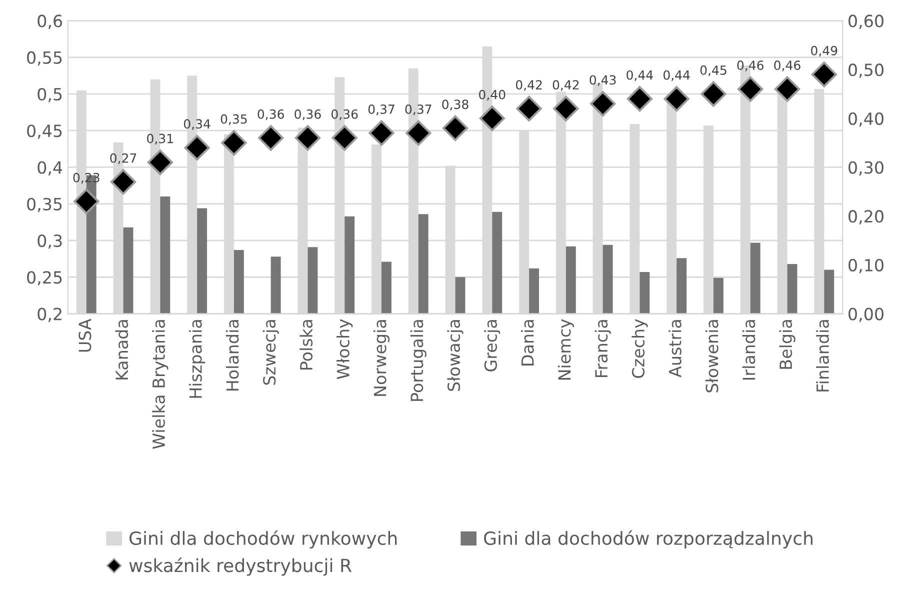 This screenshot has height=592, width=906. What do you see at coordinates (787, 344) in the screenshot?
I see `x-tick-label: Belgia` at bounding box center [787, 344].